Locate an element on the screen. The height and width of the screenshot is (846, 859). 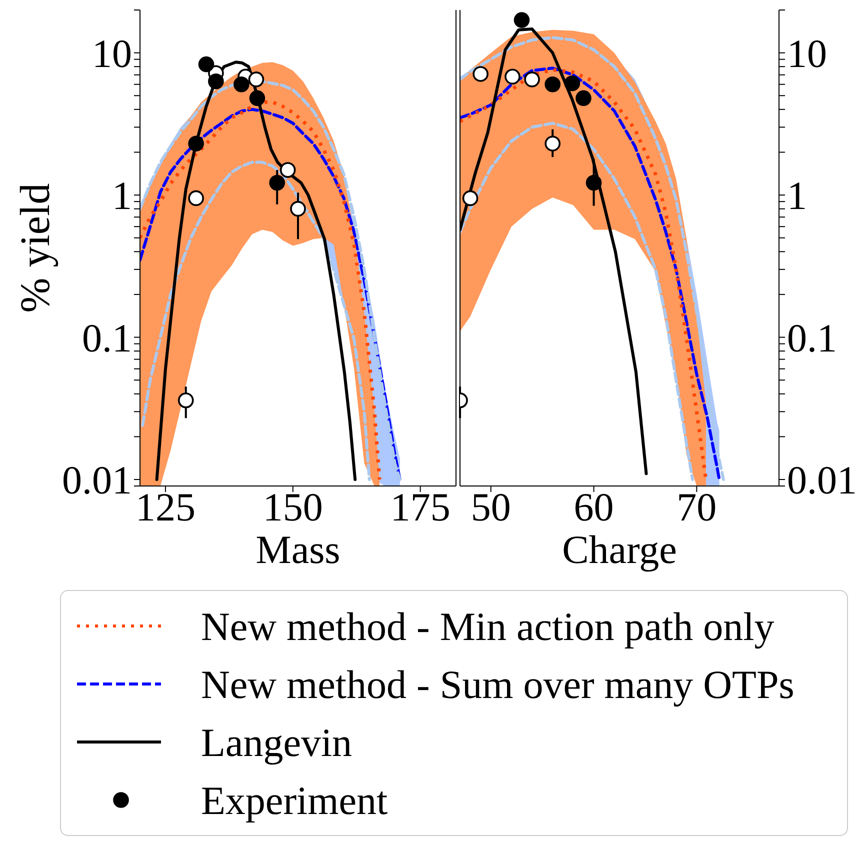
legend-label: Experiment is located at coordinates (294, 800).